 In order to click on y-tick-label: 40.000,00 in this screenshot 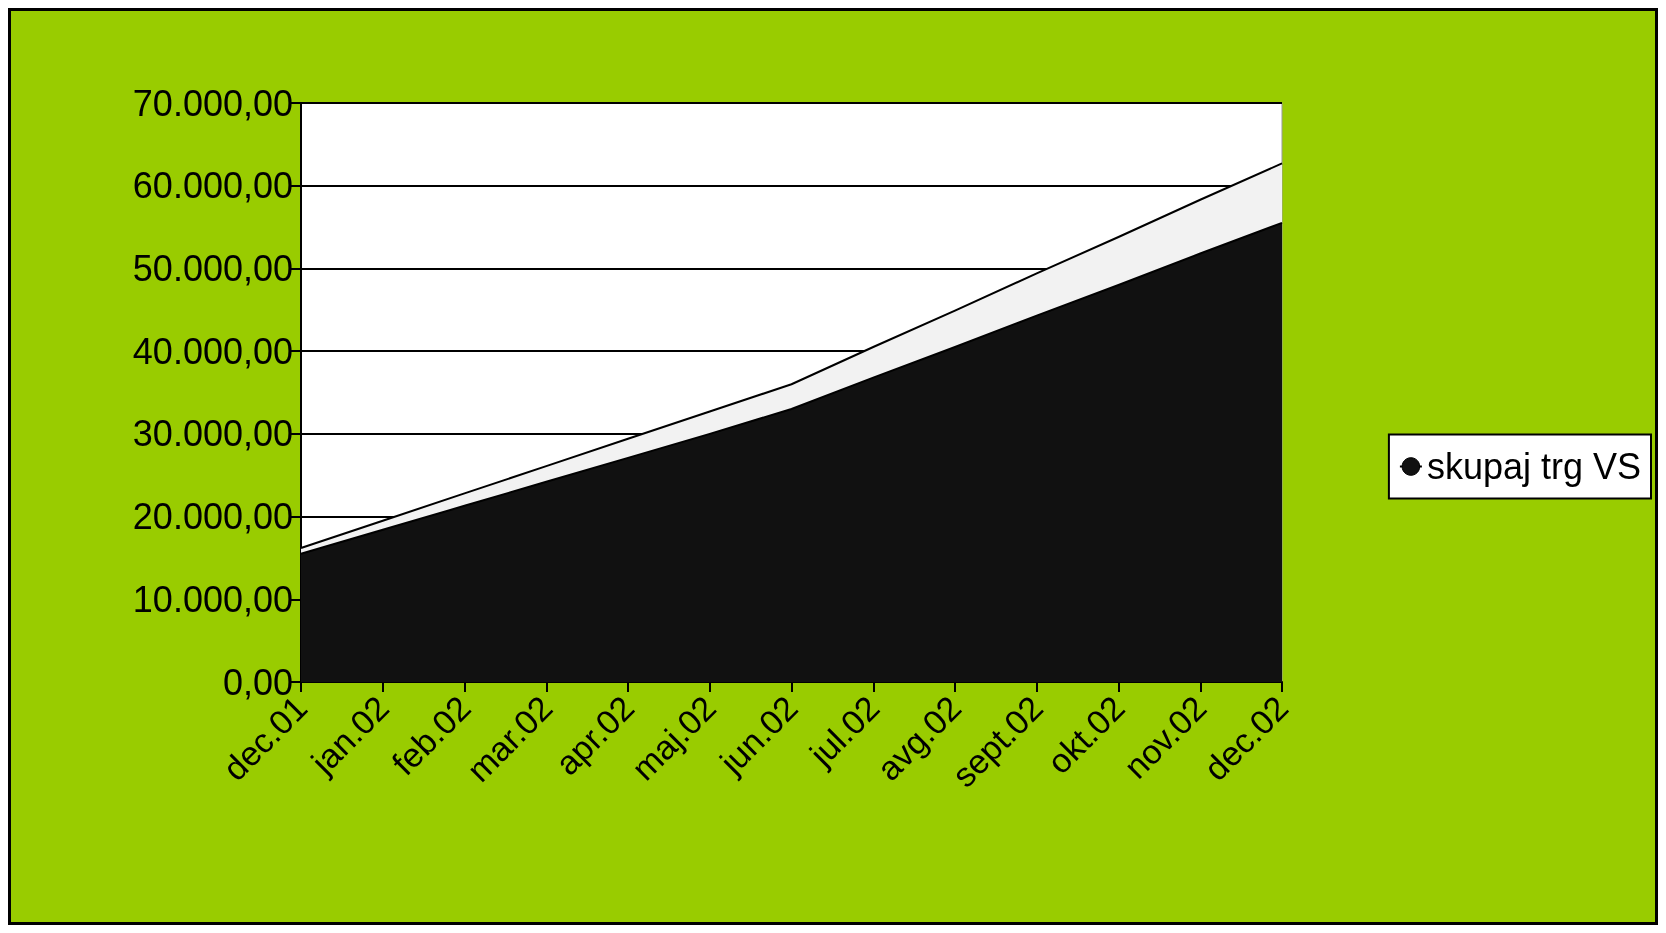, I will do `click(212, 351)`.